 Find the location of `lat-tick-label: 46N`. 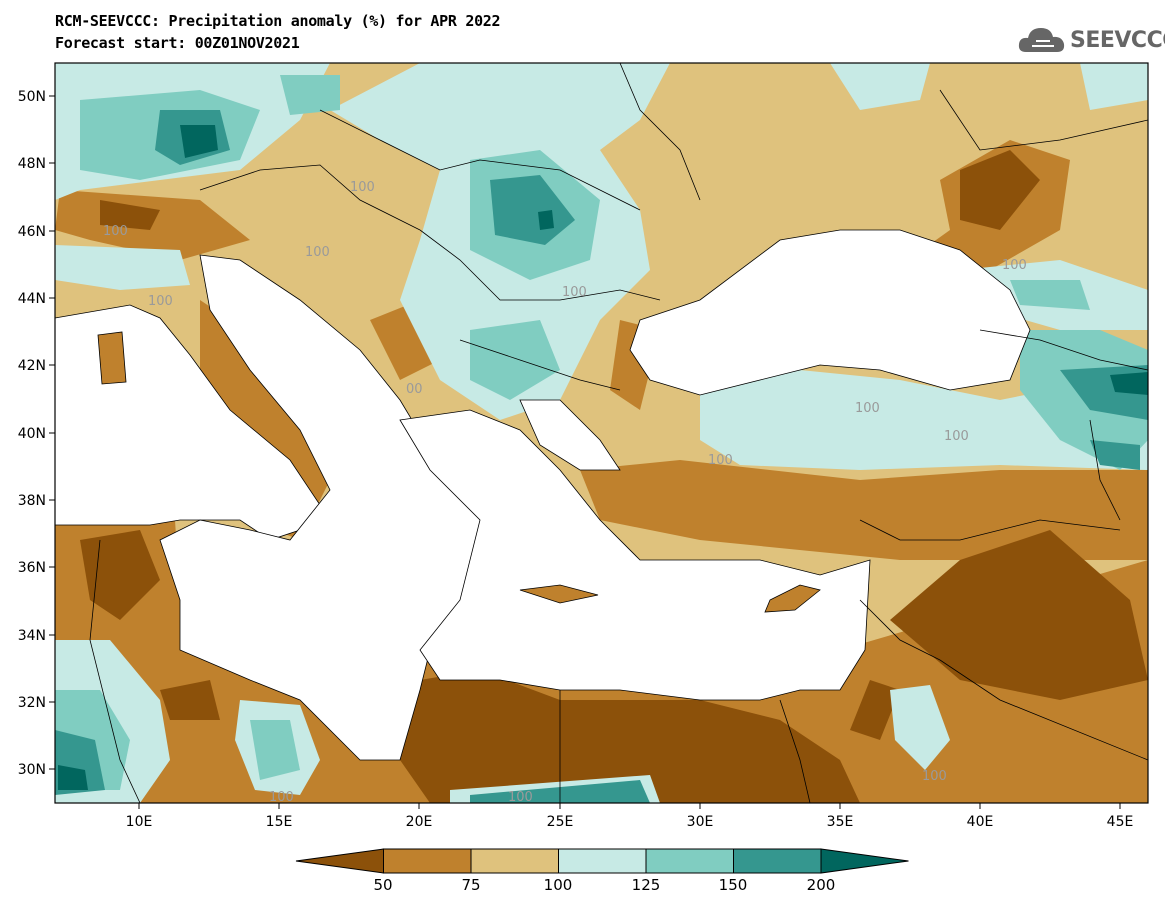

lat-tick-label: 46N is located at coordinates (32, 232).